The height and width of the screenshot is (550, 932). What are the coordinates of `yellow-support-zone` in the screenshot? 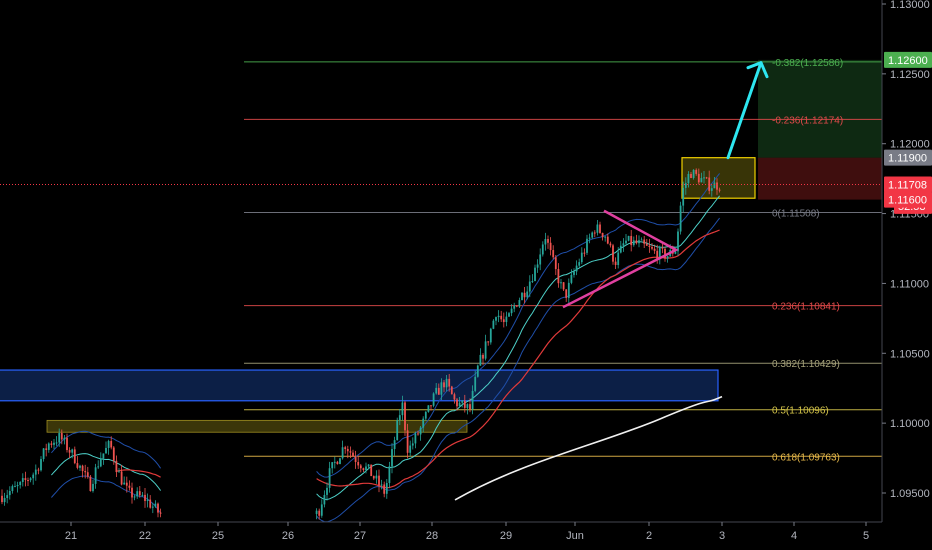 It's located at (257, 426).